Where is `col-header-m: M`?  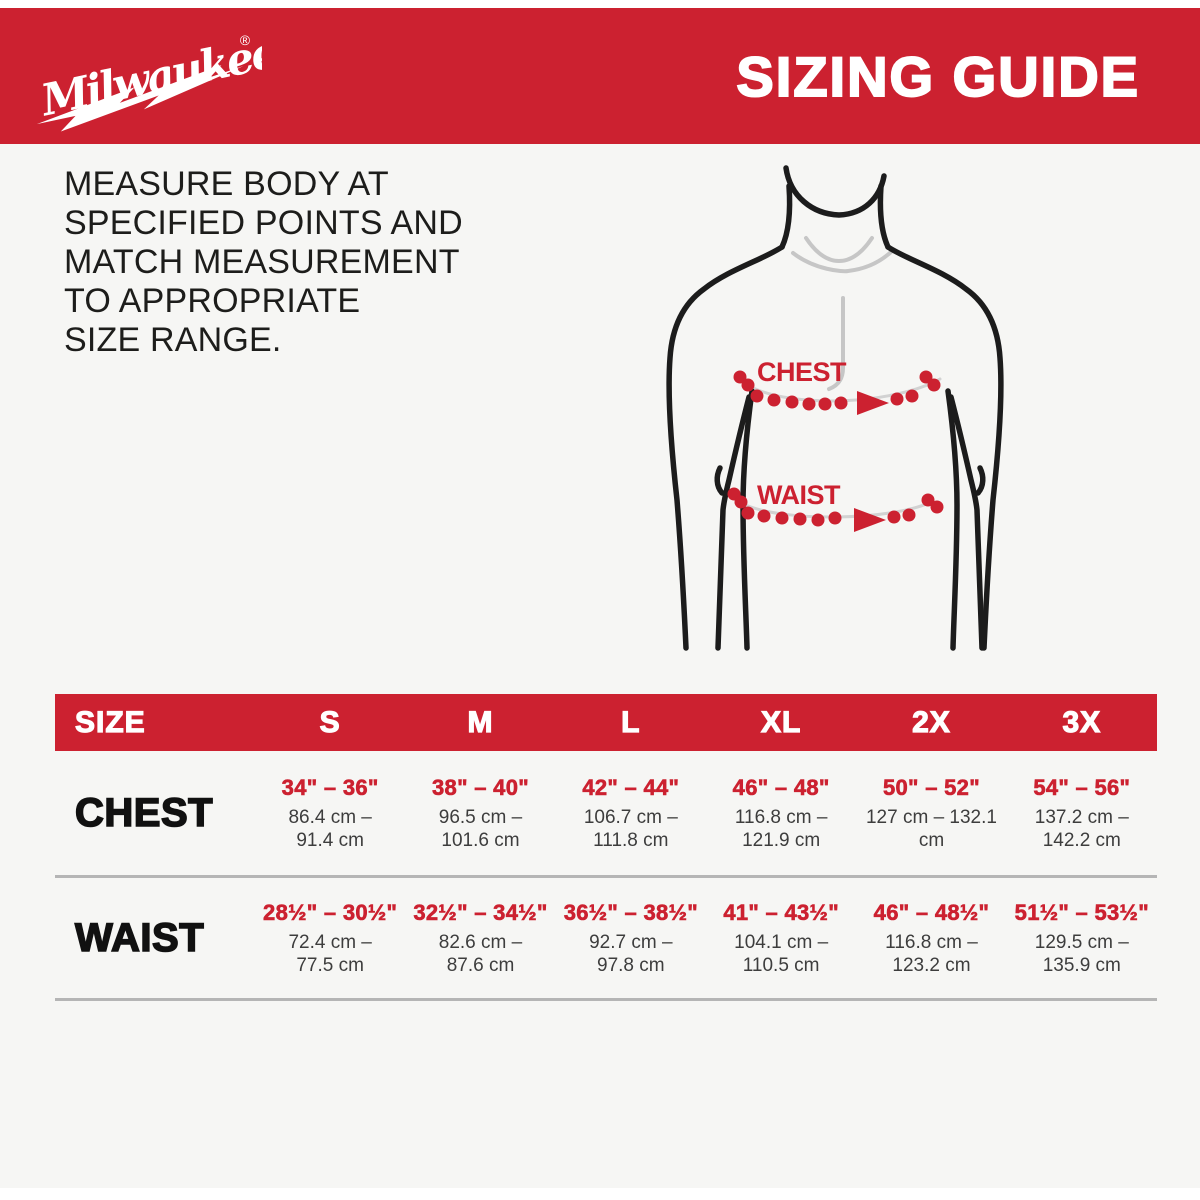 col-header-m: M is located at coordinates (480, 722).